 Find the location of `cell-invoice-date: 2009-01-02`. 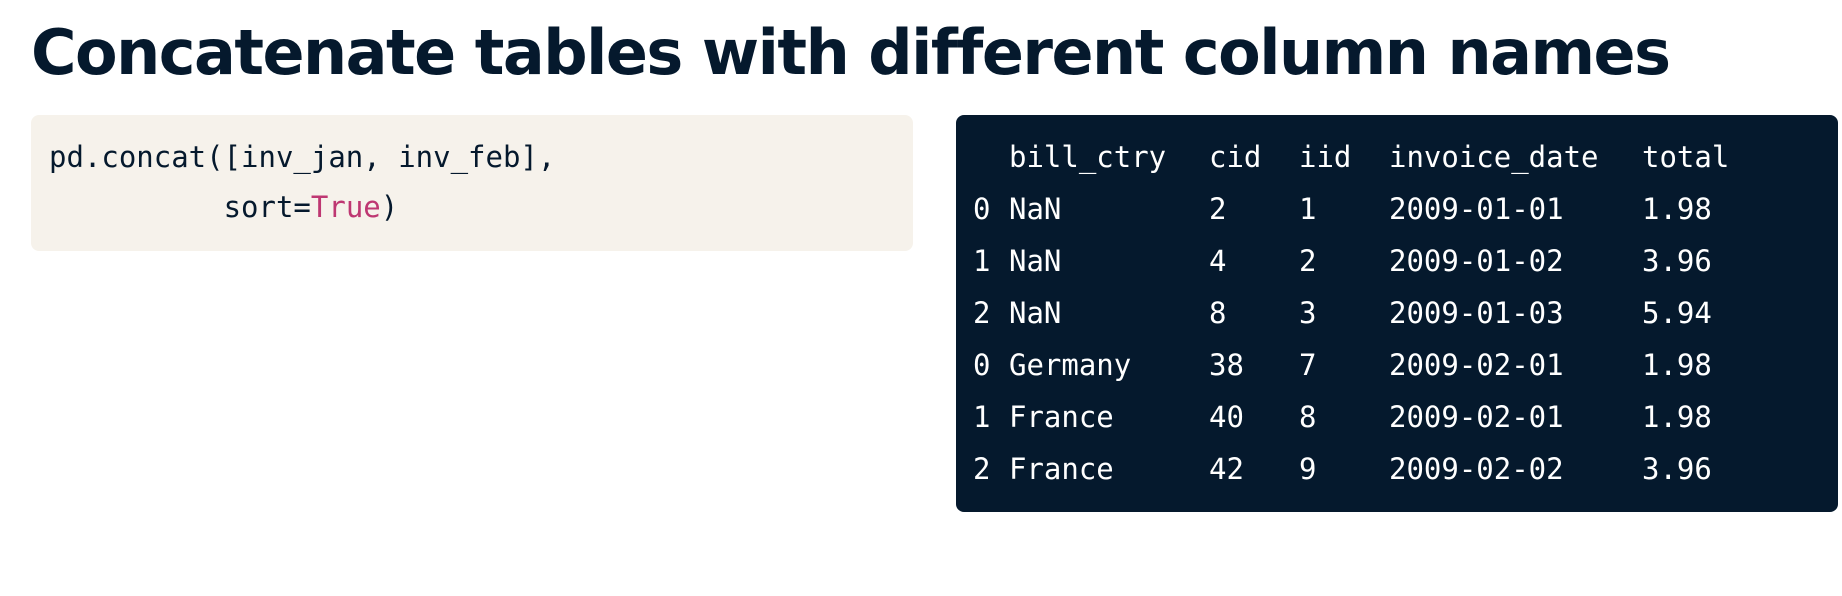

cell-invoice-date: 2009-01-02 is located at coordinates (1476, 261).